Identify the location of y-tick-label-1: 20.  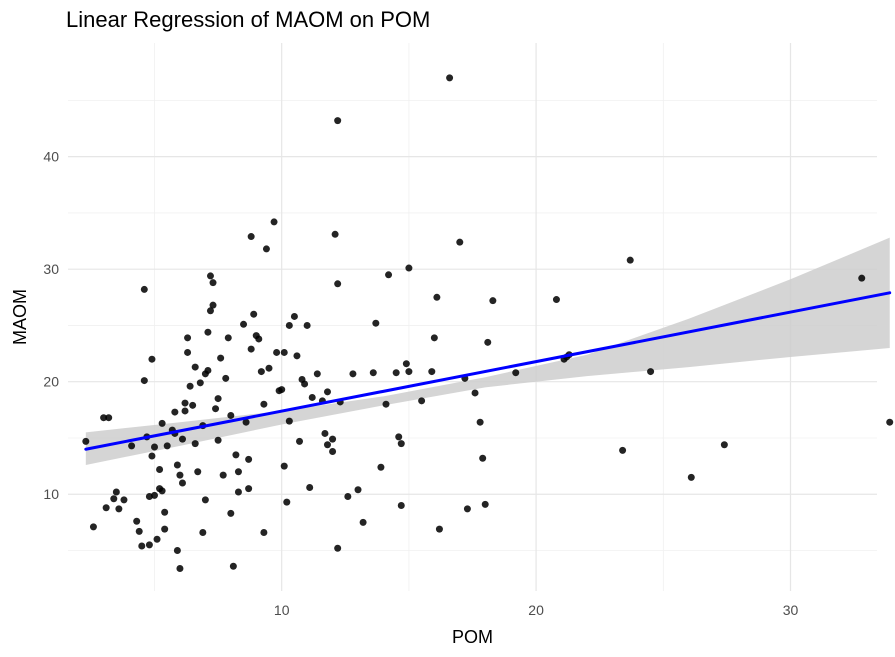
(51, 382).